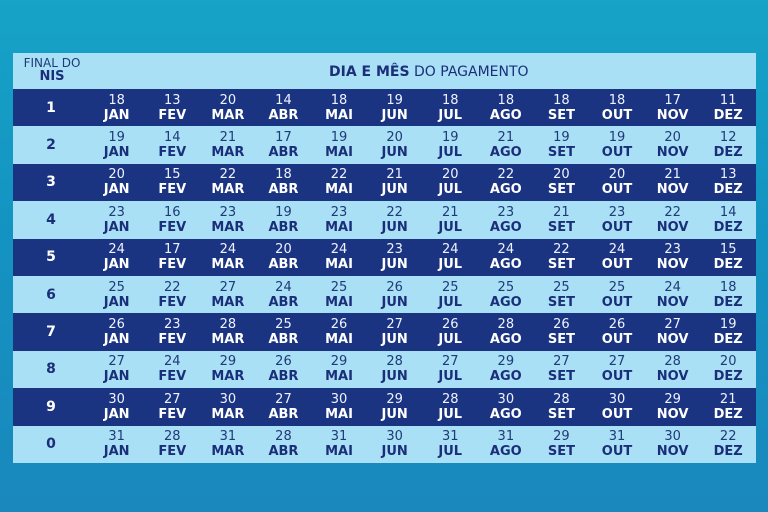  What do you see at coordinates (339, 182) in the screenshot?
I see `payment-date-cell: 22 MAI` at bounding box center [339, 182].